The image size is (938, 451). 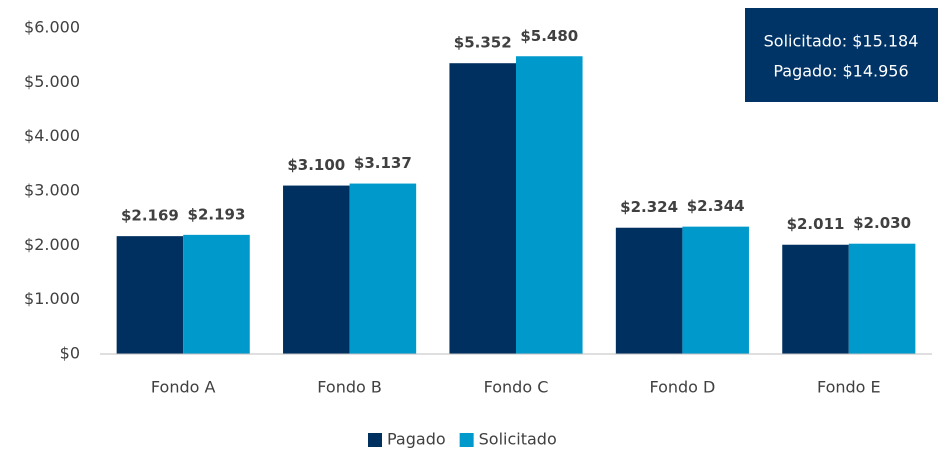 What do you see at coordinates (316, 165) in the screenshot?
I see `value-label: $3.100` at bounding box center [316, 165].